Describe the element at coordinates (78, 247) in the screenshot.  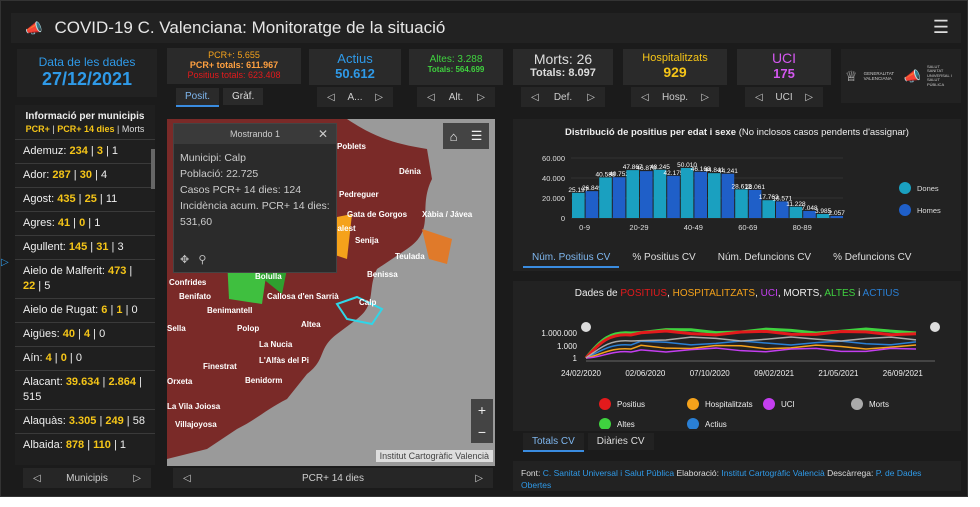
I see `municipi-pcr: 145` at that location.